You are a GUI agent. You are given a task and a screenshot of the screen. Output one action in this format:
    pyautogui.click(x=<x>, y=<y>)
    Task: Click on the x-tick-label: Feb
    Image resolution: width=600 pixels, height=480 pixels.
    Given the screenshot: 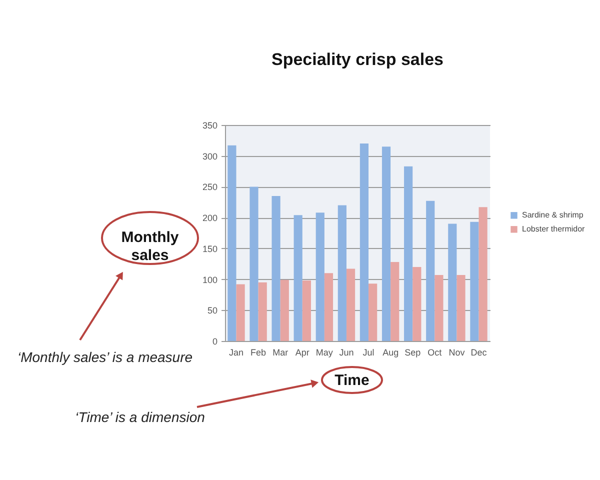 What is the action you would take?
    pyautogui.click(x=258, y=353)
    